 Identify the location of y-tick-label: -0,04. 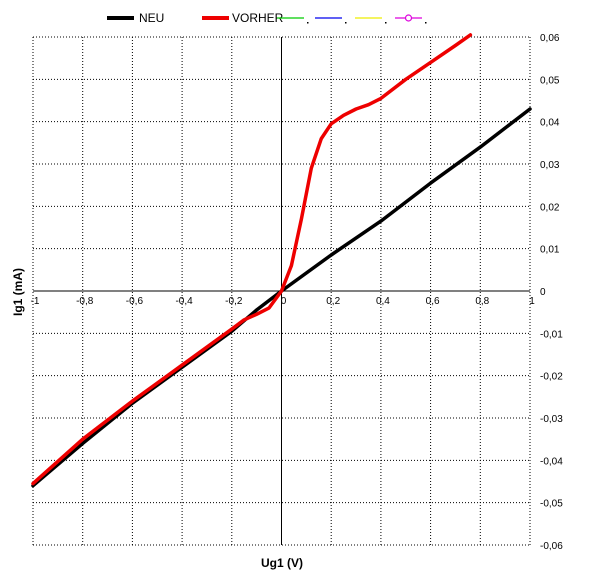
(551, 461).